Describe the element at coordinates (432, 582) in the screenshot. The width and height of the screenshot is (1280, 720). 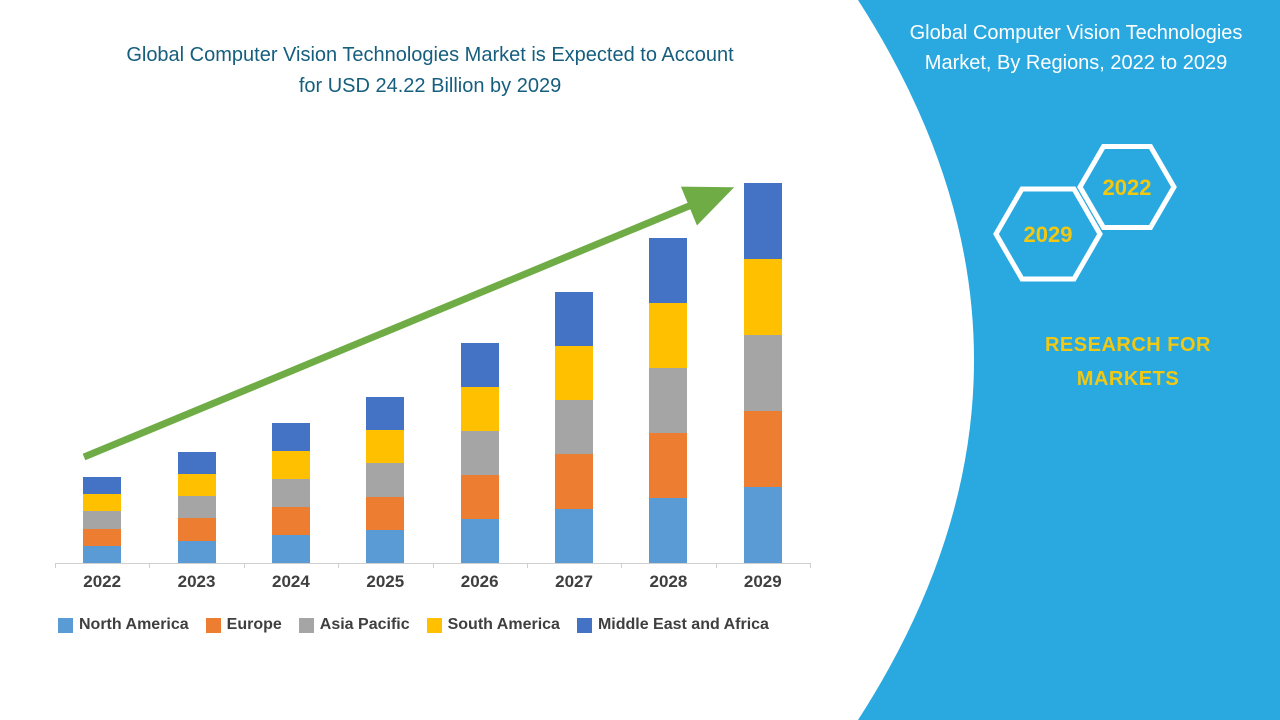
I see `x-axis-labels: 2022 2023 2024 2025 2026 2027 2028 2029` at that location.